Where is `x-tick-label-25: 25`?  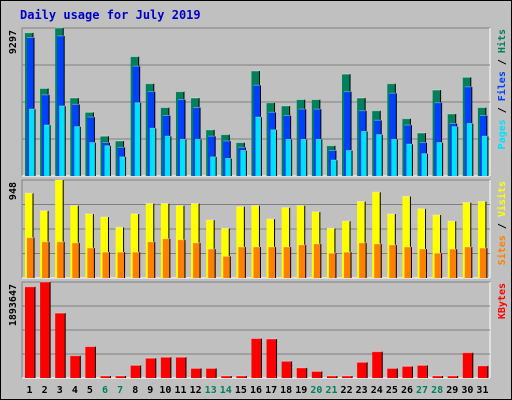 x-tick-label-25: 25 is located at coordinates (392, 390).